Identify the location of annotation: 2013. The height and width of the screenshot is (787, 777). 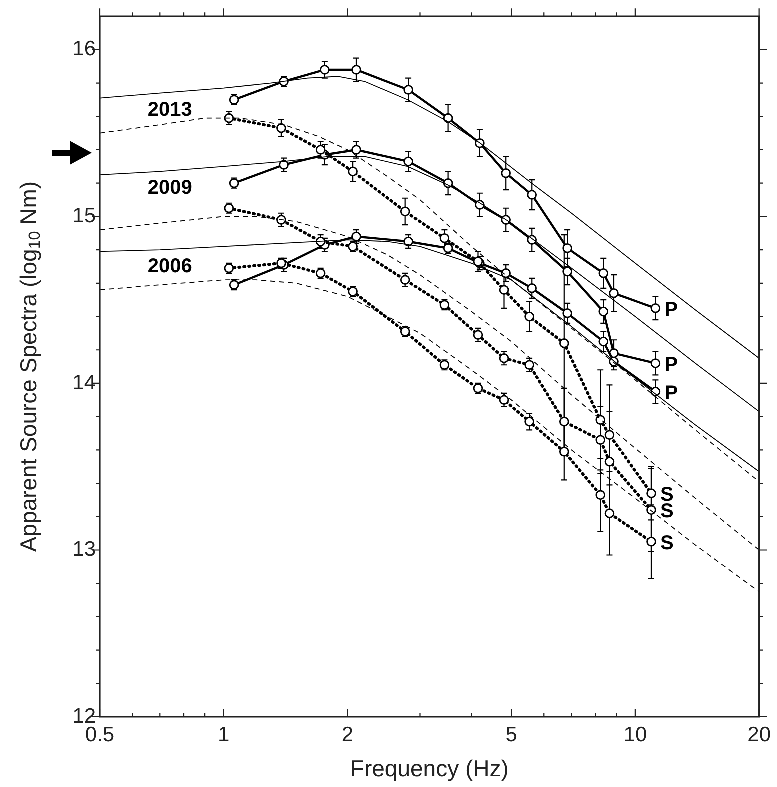
(170, 109).